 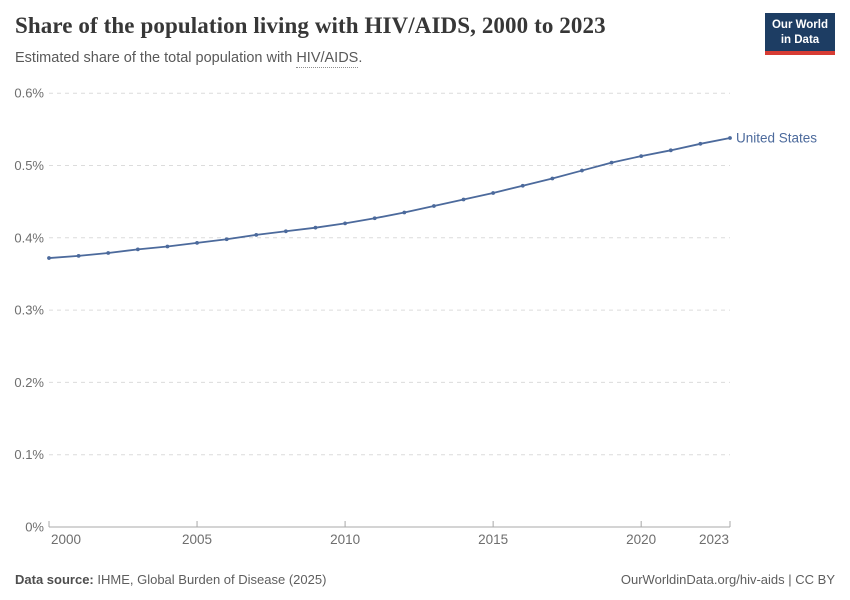 What do you see at coordinates (54, 579) in the screenshot?
I see `data-source-label: Data source:` at bounding box center [54, 579].